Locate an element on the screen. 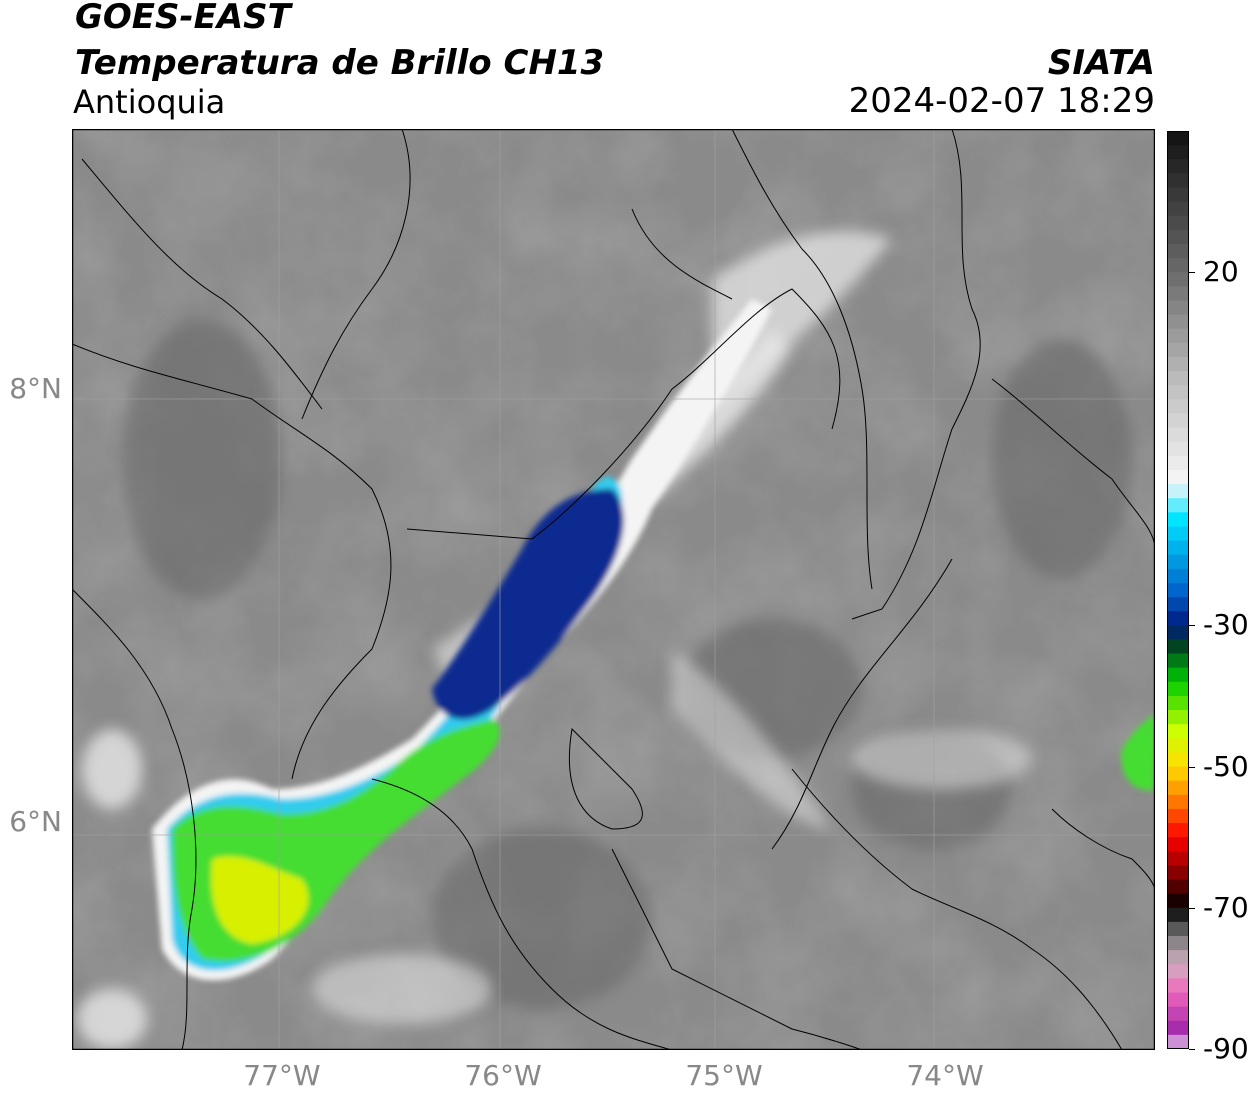  colorbar-frame is located at coordinates (1178, 590).